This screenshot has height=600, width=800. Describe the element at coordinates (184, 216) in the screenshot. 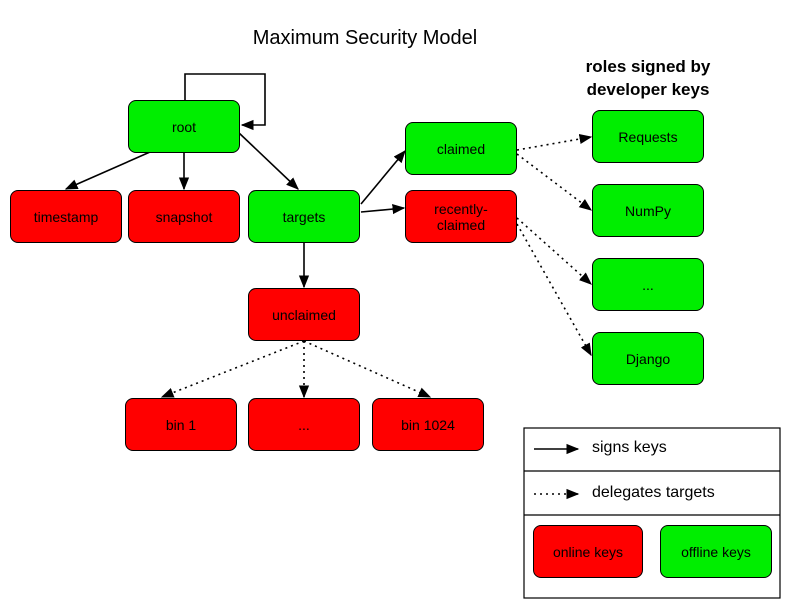

I see `node: snapshot` at that location.